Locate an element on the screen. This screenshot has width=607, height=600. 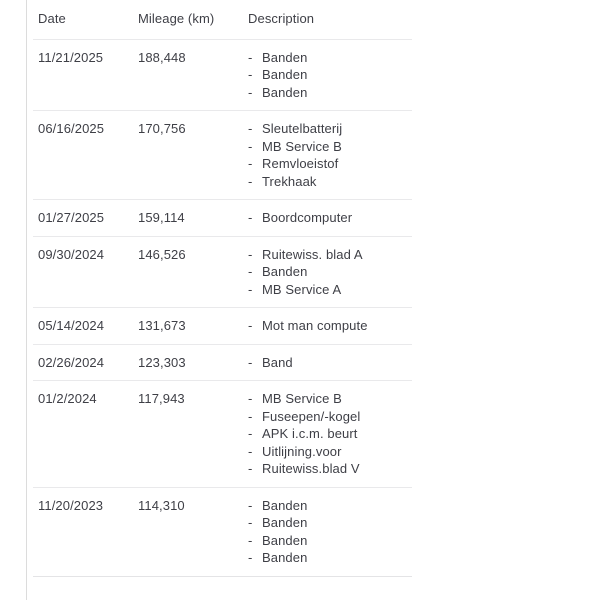
description-text: APK i.c.m. beurt is located at coordinates (310, 433).